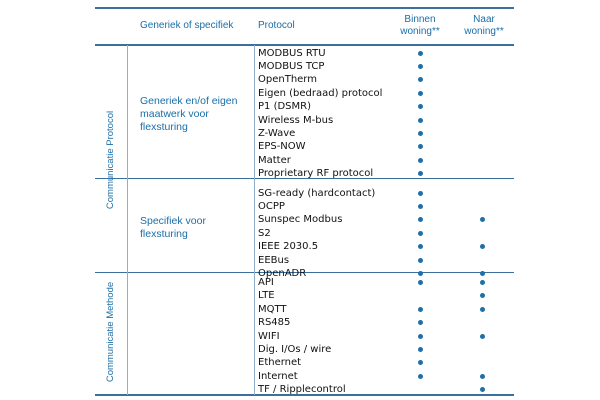 Image resolution: width=600 pixels, height=400 pixels. I want to click on protocol-name: OCPP, so click(271, 206).